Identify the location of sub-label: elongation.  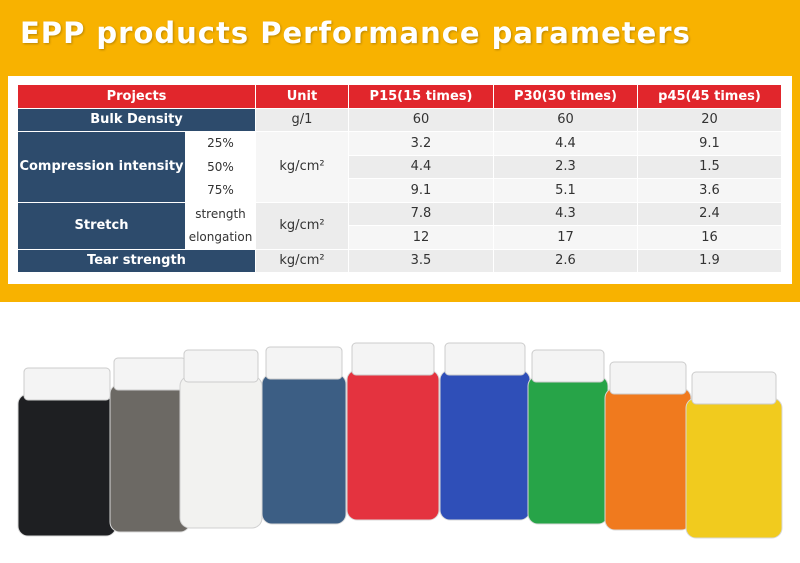
(220, 237).